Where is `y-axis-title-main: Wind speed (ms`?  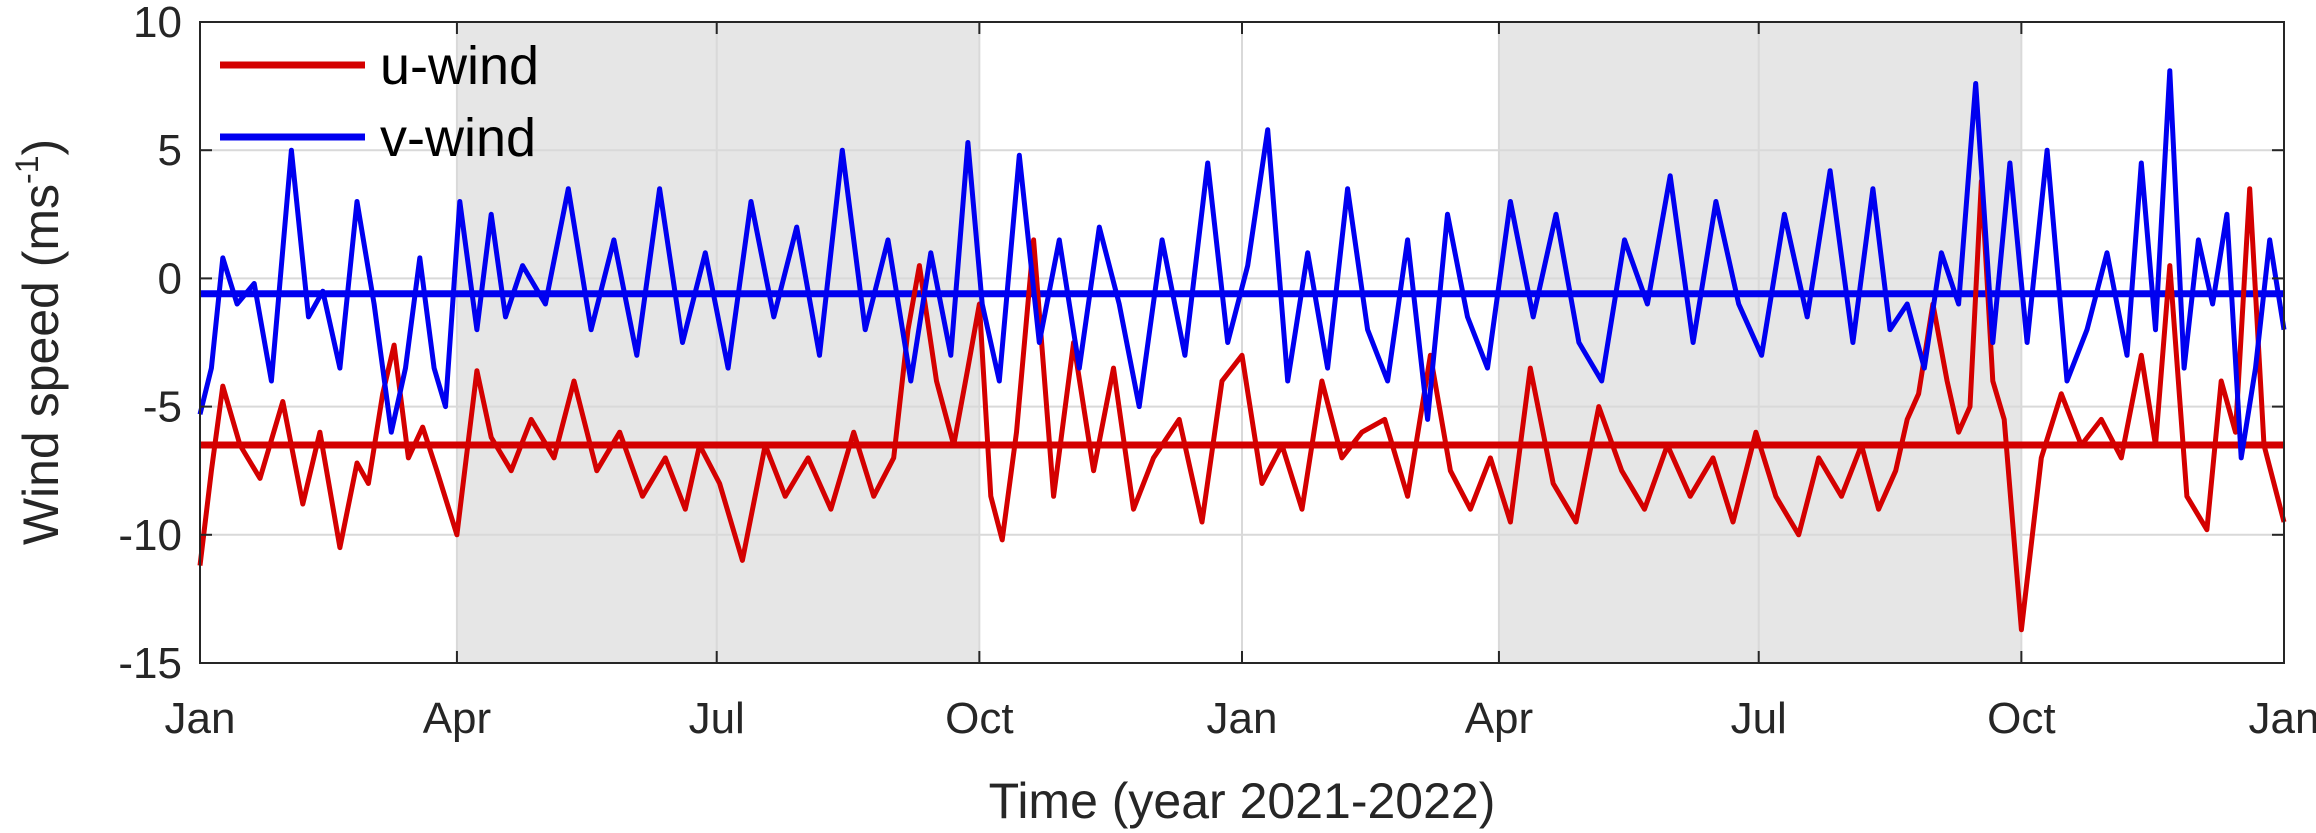 y-axis-title-main: Wind speed (ms is located at coordinates (41, 364).